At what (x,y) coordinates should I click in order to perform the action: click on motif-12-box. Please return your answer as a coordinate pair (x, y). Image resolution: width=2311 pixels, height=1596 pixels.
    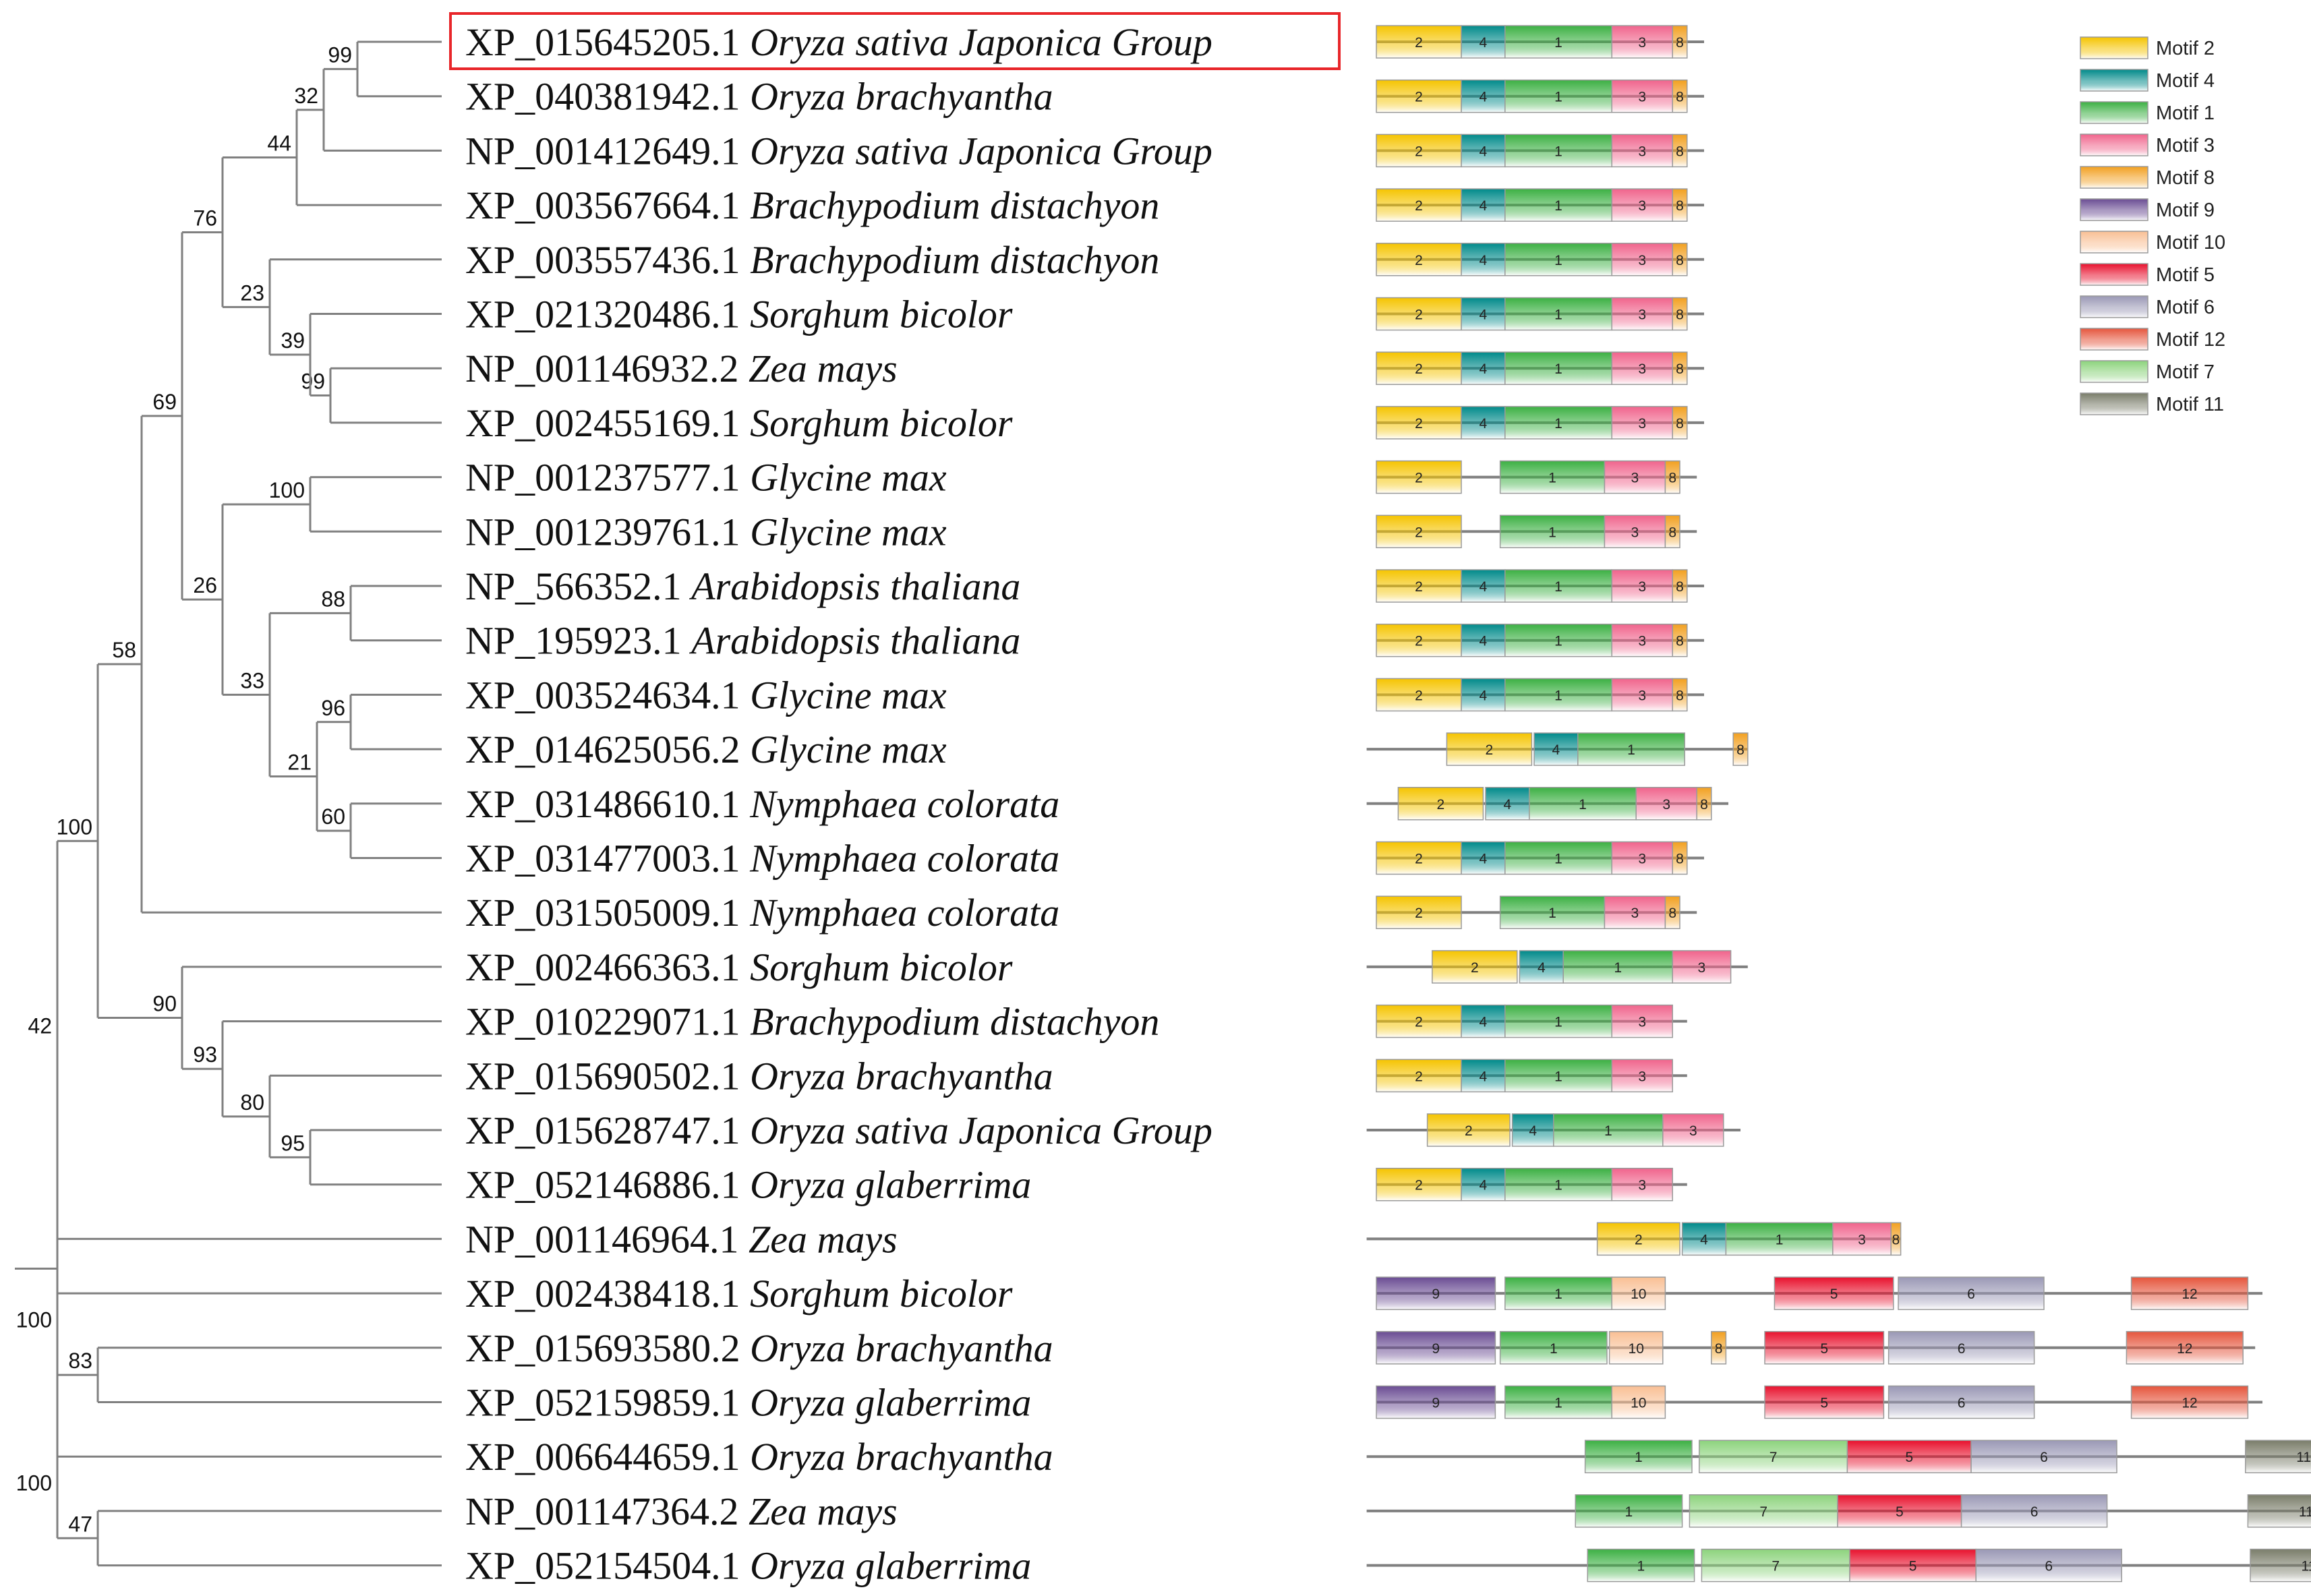
    Looking at the image, I should click on (2189, 1293).